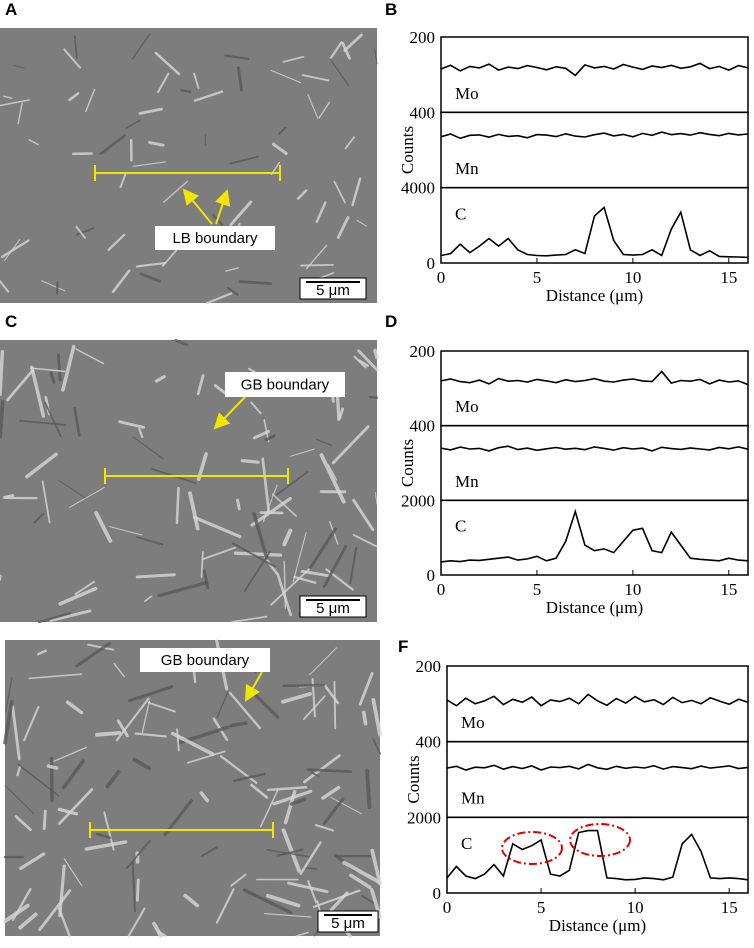 This screenshot has height=948, width=754. I want to click on panel-label: B, so click(391, 9).